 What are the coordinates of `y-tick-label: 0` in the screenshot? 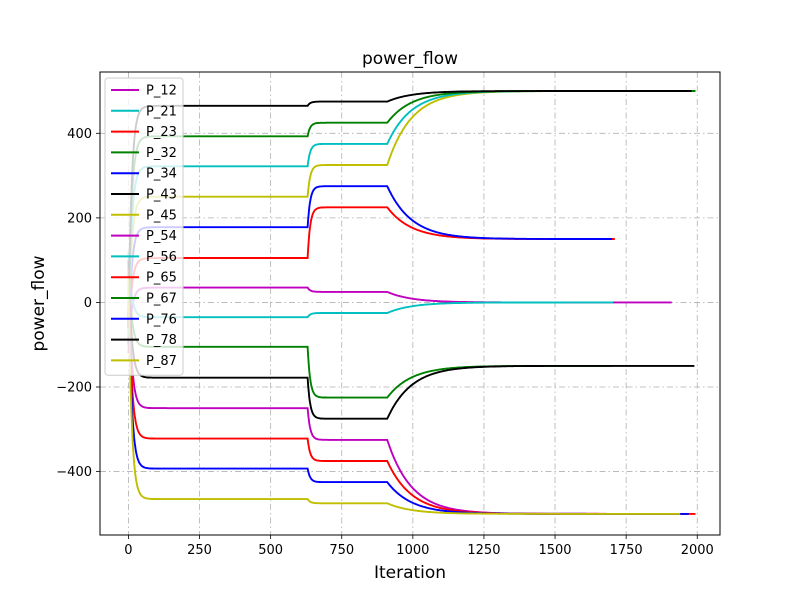 It's located at (88, 303).